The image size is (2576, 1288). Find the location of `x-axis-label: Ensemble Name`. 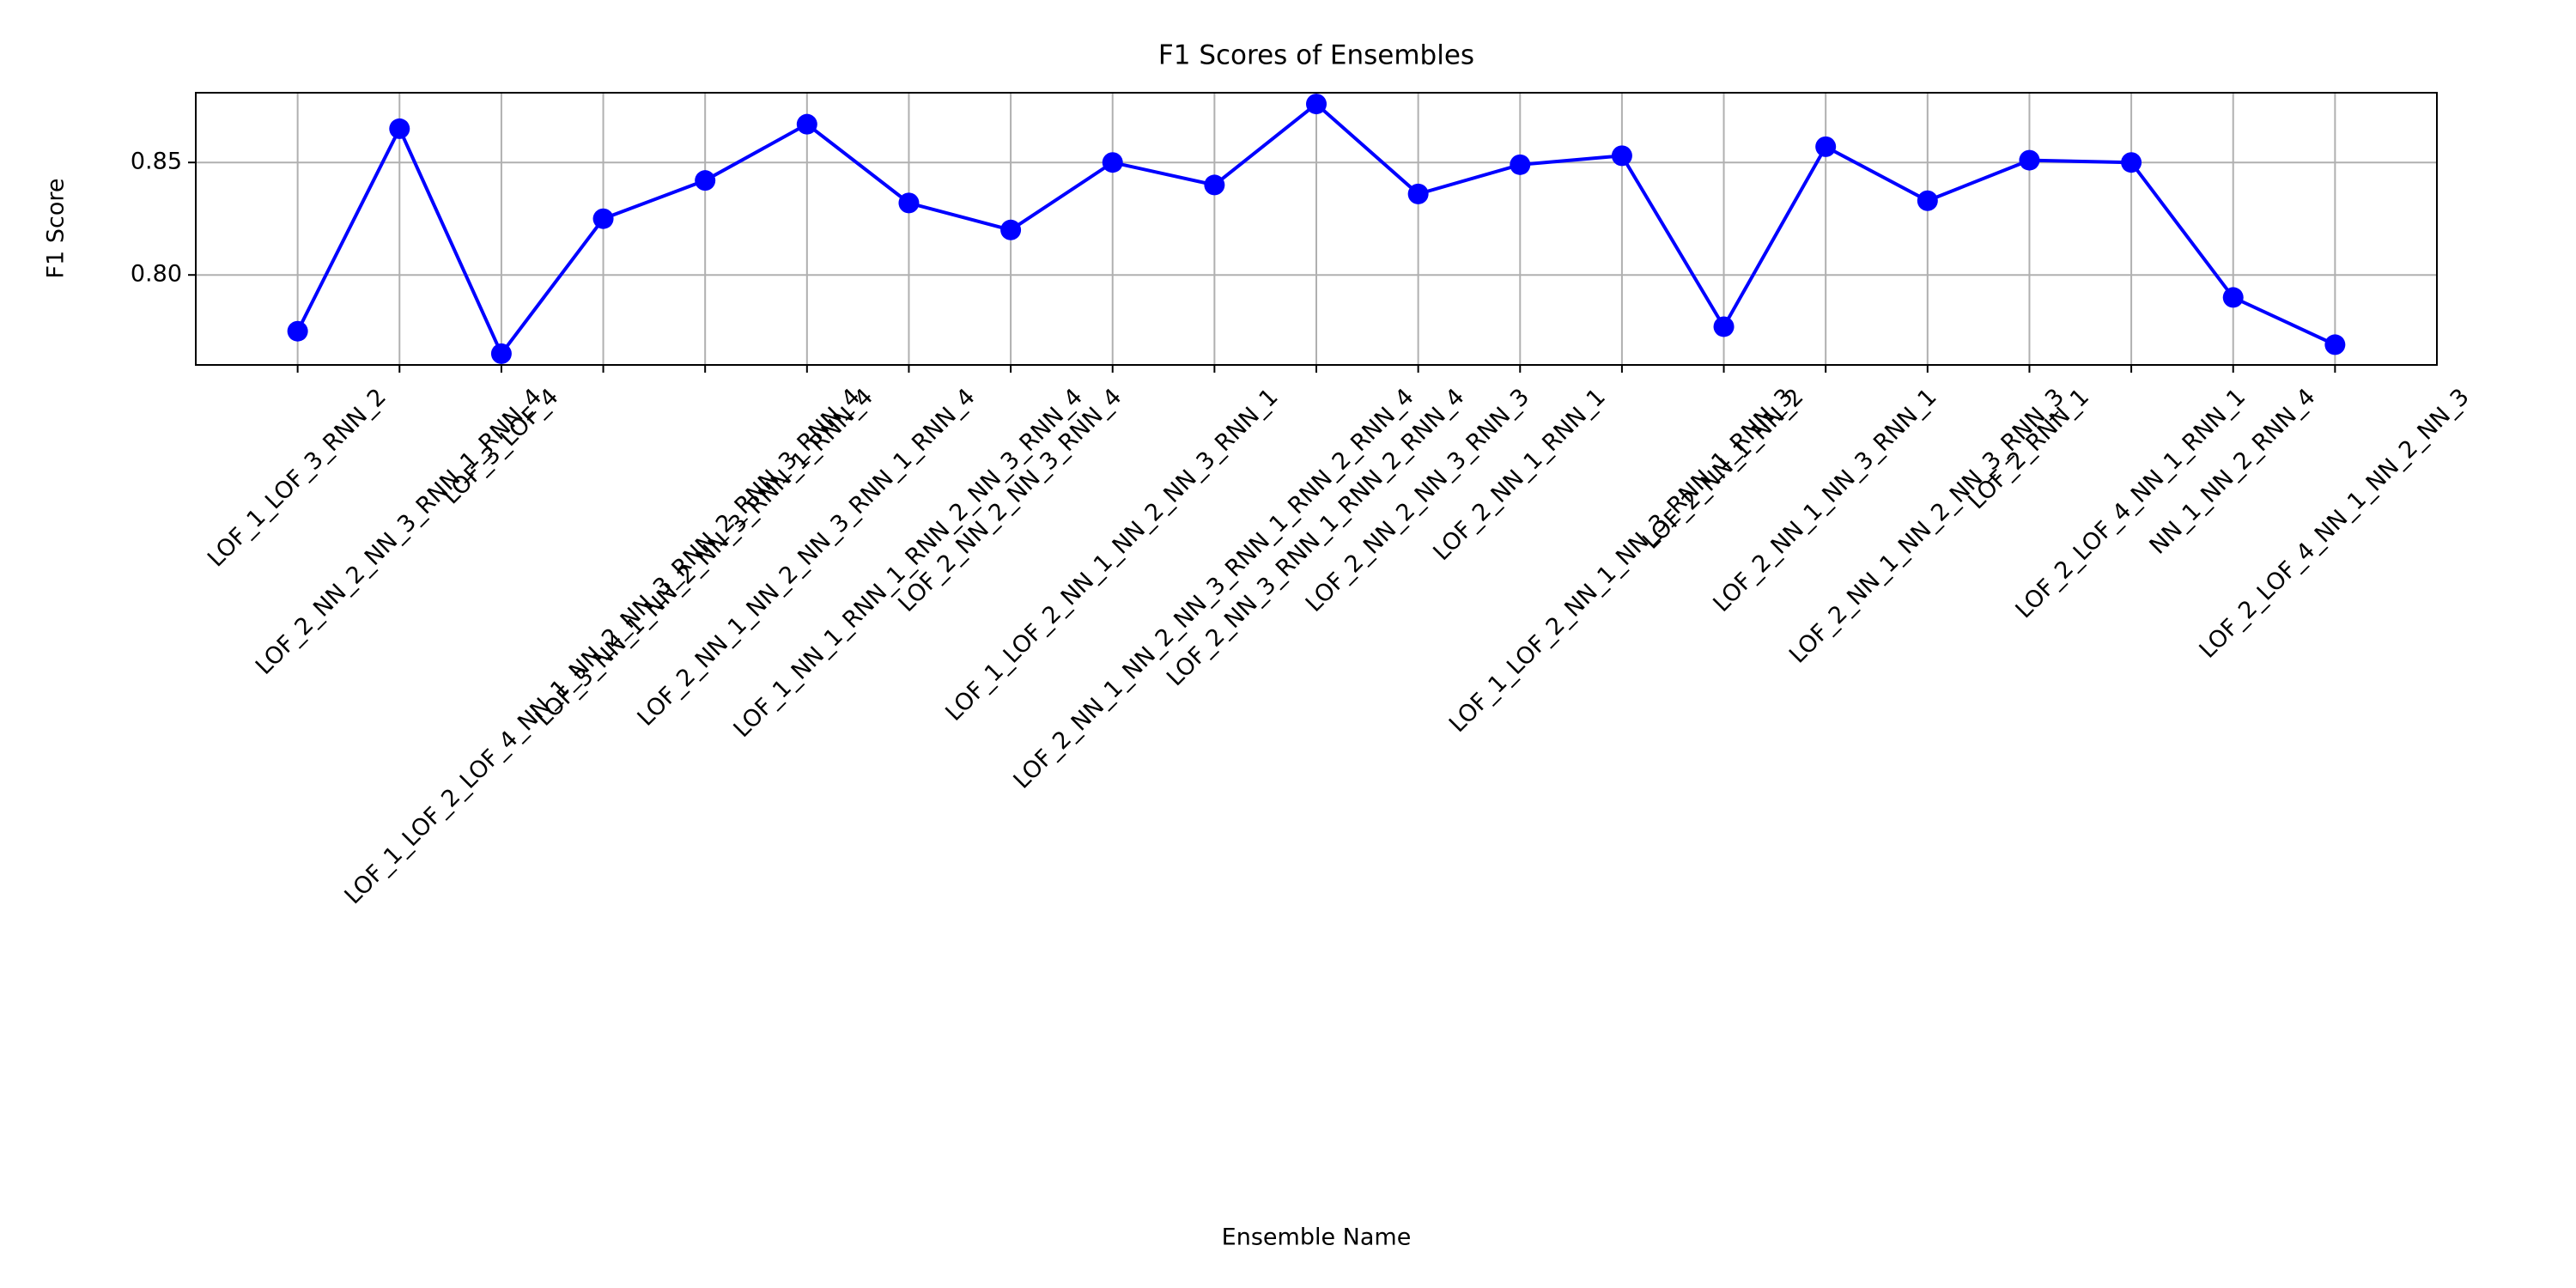

x-axis-label: Ensemble Name is located at coordinates (1317, 1237).